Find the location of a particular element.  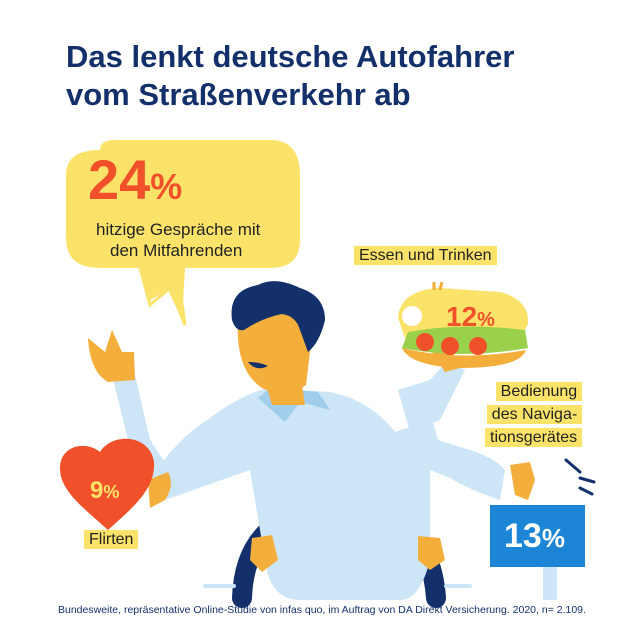

lightning-icon is located at coordinates (162, 296).